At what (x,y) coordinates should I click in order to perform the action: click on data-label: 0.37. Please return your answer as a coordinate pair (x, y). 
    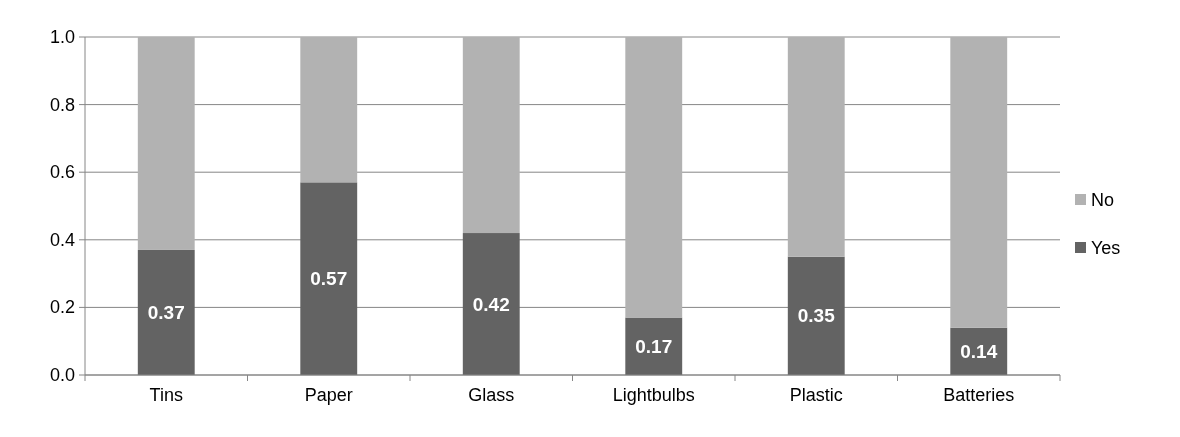
    Looking at the image, I should click on (166, 312).